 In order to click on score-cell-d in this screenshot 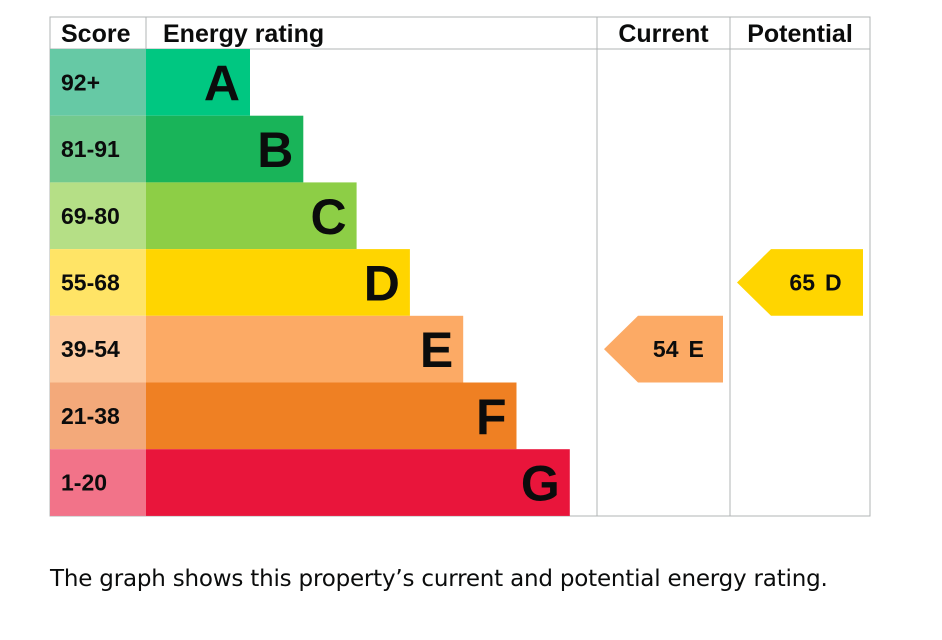, I will do `click(98, 282)`.